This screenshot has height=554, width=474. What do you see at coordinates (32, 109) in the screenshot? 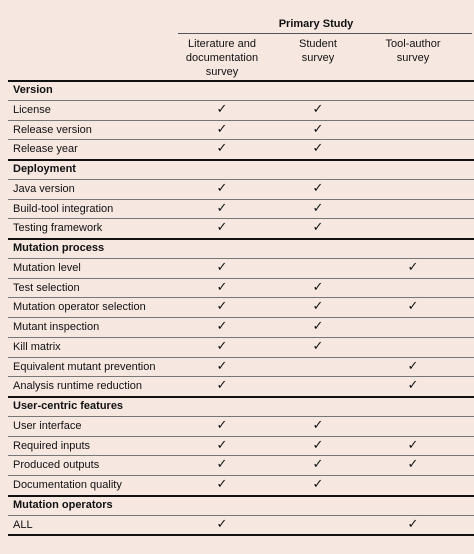
I see `row-label: License` at bounding box center [32, 109].